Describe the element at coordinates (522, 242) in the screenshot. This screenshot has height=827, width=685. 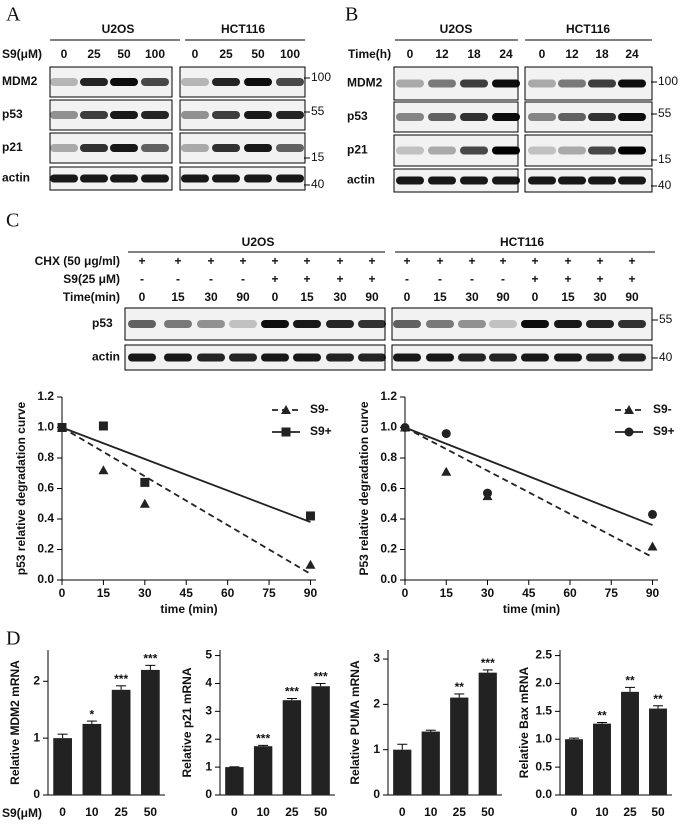
I see `group-label: HCT116` at that location.